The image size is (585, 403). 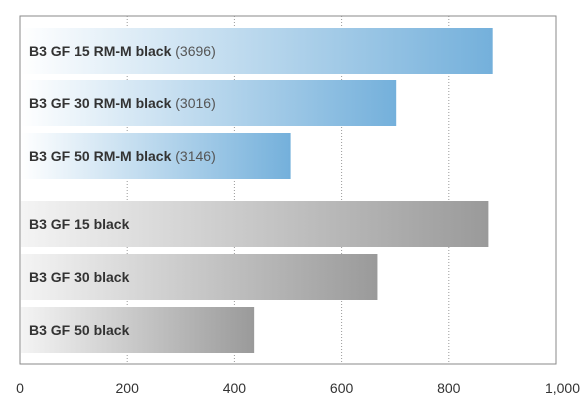 What do you see at coordinates (100, 156) in the screenshot?
I see `bar-name: B3 GF 50 RM-M black` at bounding box center [100, 156].